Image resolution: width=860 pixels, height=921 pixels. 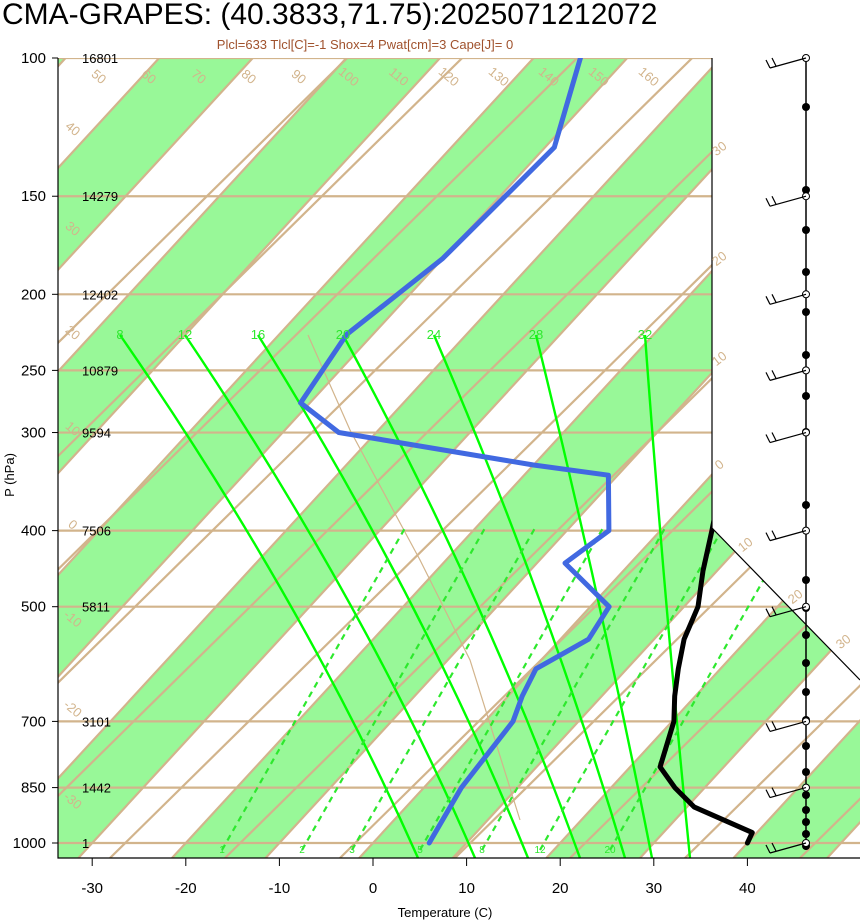 I want to click on x-tick-label: -10, so click(x=280, y=888).